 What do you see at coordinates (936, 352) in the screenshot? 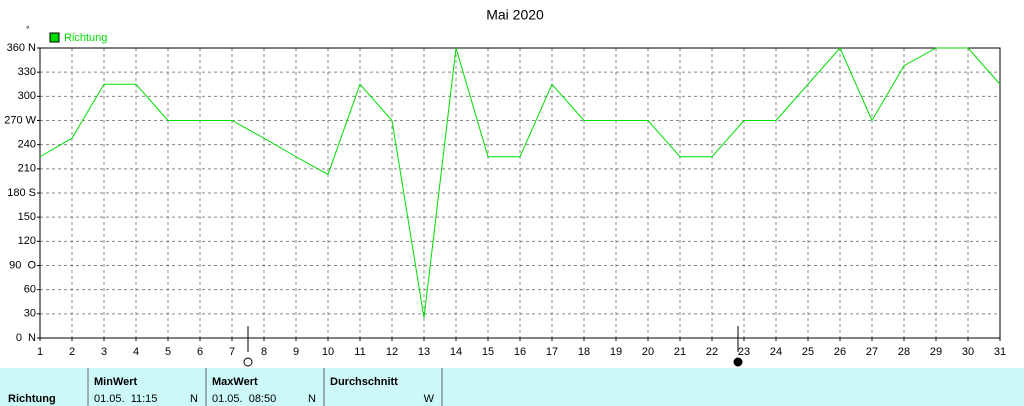
I see `x-tick-label: 29` at bounding box center [936, 352].